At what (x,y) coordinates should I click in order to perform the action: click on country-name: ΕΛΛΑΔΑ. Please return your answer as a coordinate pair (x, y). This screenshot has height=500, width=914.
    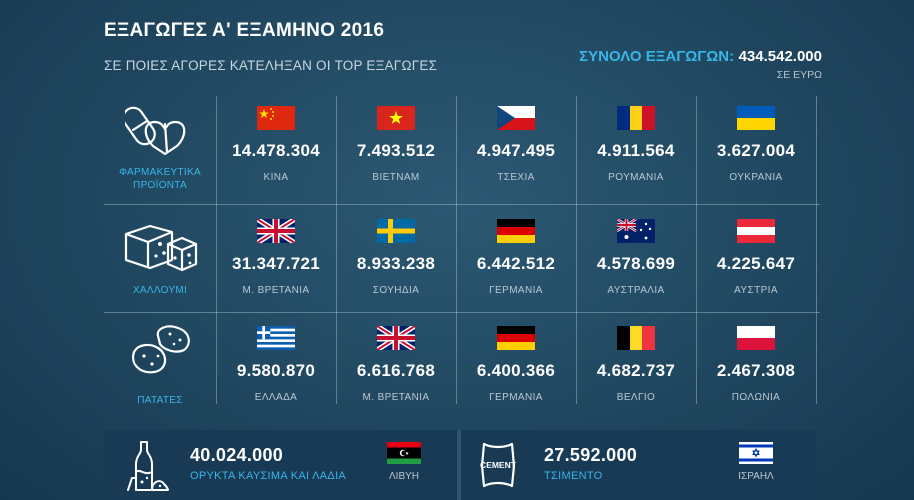
    Looking at the image, I should click on (276, 397).